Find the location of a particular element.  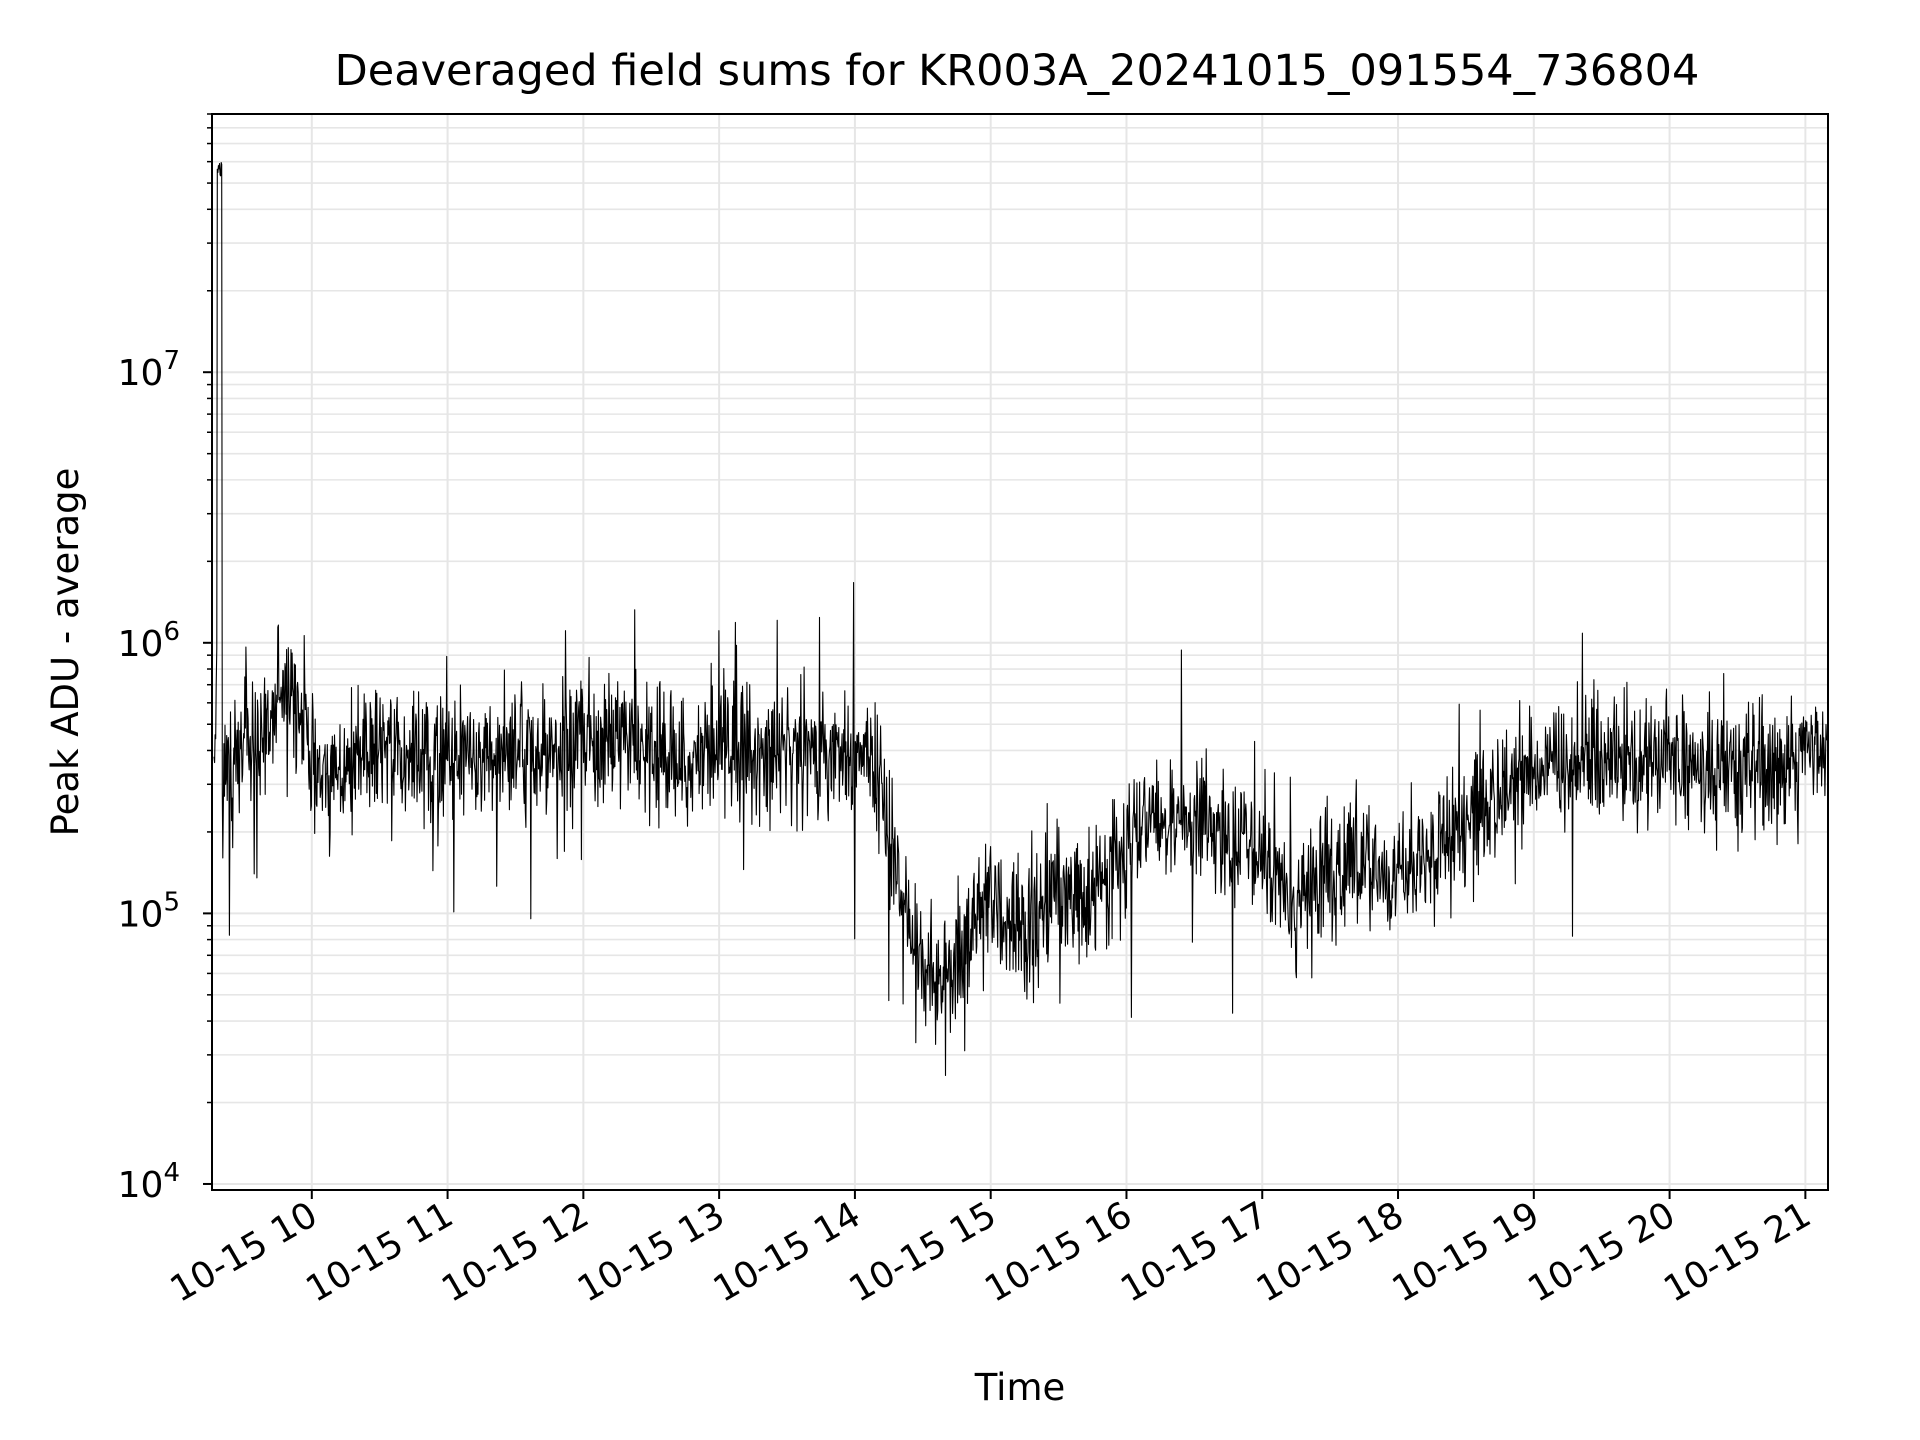

y-tick-label: 10⁴ is located at coordinates (149, 1182).